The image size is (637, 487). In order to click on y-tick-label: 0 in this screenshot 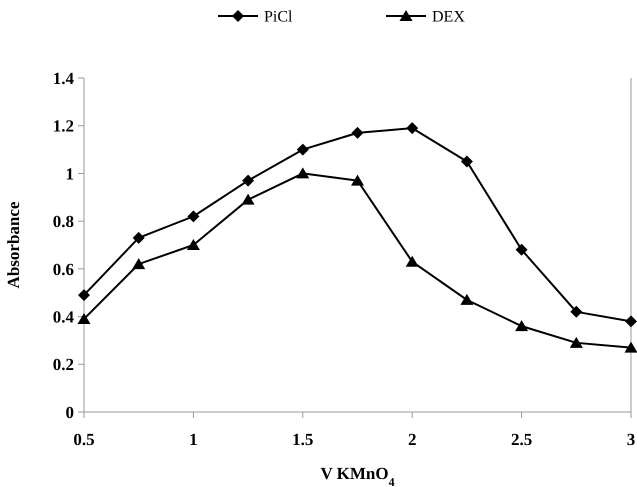, I will do `click(70, 412)`.